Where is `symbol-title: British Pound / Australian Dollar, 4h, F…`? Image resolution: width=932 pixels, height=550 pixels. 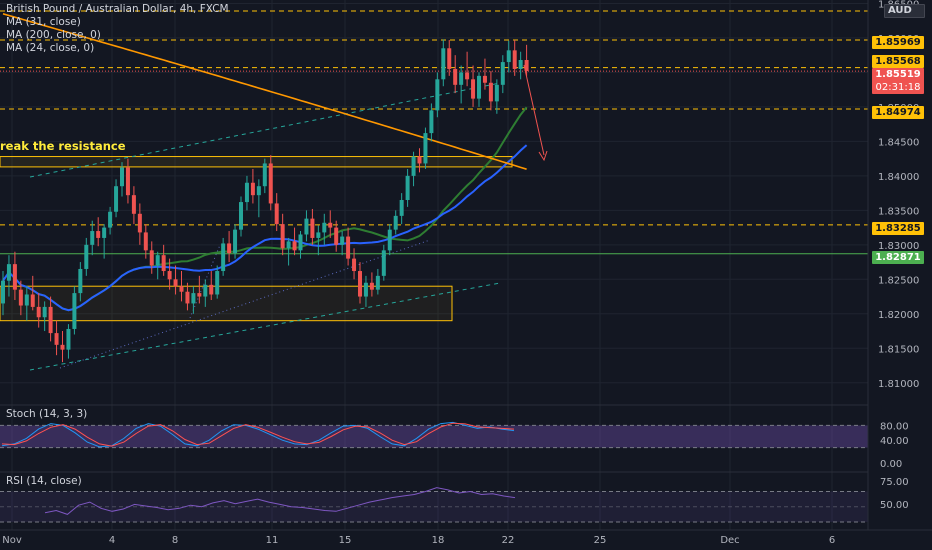 symbol-title: British Pound / Australian Dollar, 4h, F… is located at coordinates (117, 9).